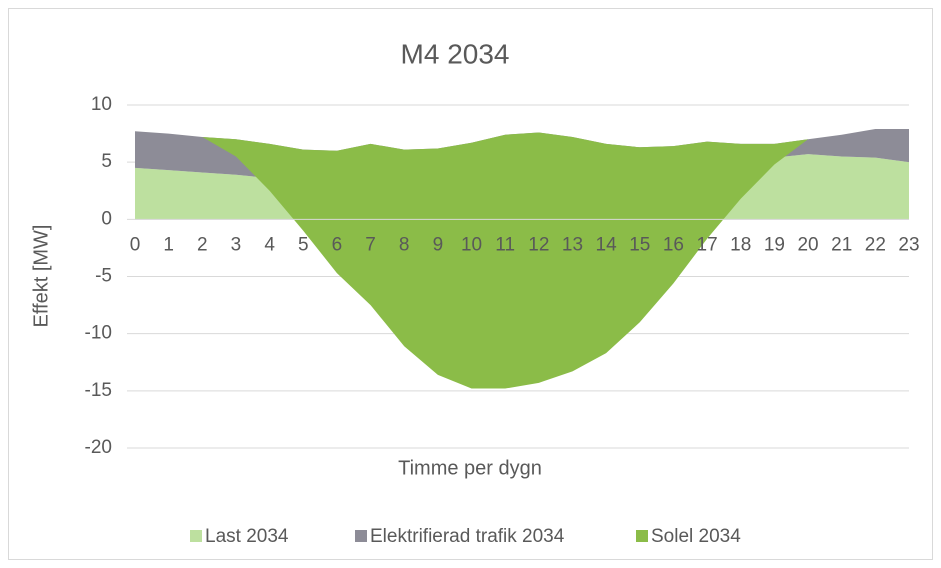 The image size is (941, 568). I want to click on x-tick-label: 12, so click(538, 244).